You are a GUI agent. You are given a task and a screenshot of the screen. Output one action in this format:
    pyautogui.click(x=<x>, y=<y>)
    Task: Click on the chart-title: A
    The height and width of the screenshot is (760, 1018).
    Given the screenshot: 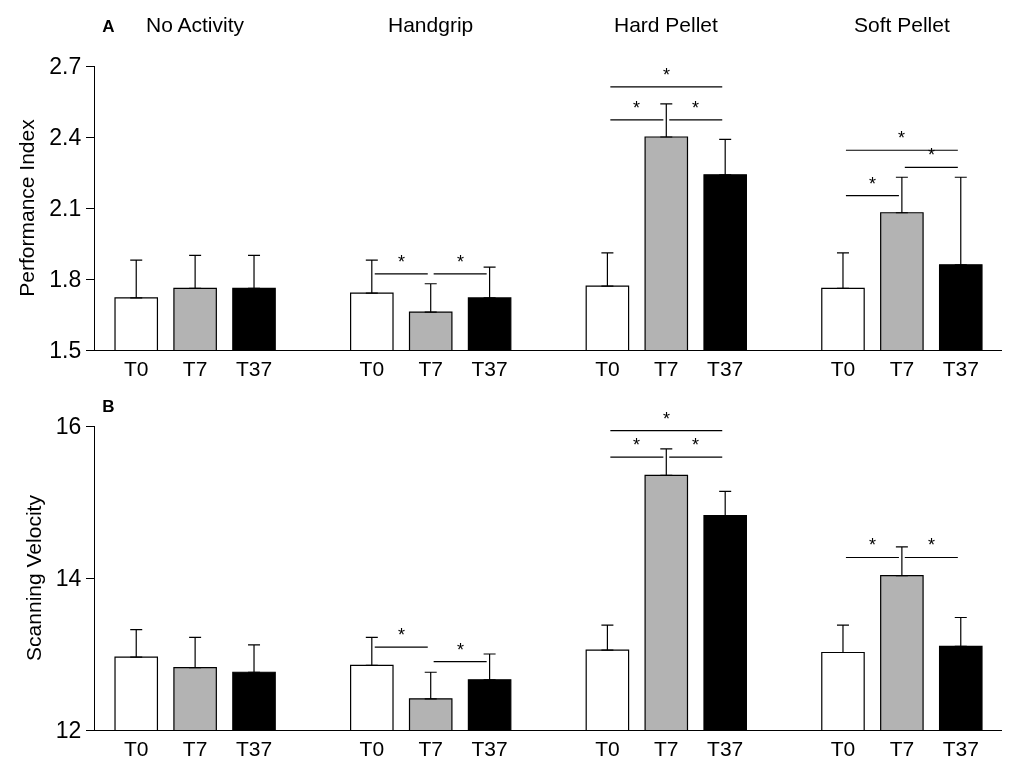 What is the action you would take?
    pyautogui.click(x=108, y=27)
    